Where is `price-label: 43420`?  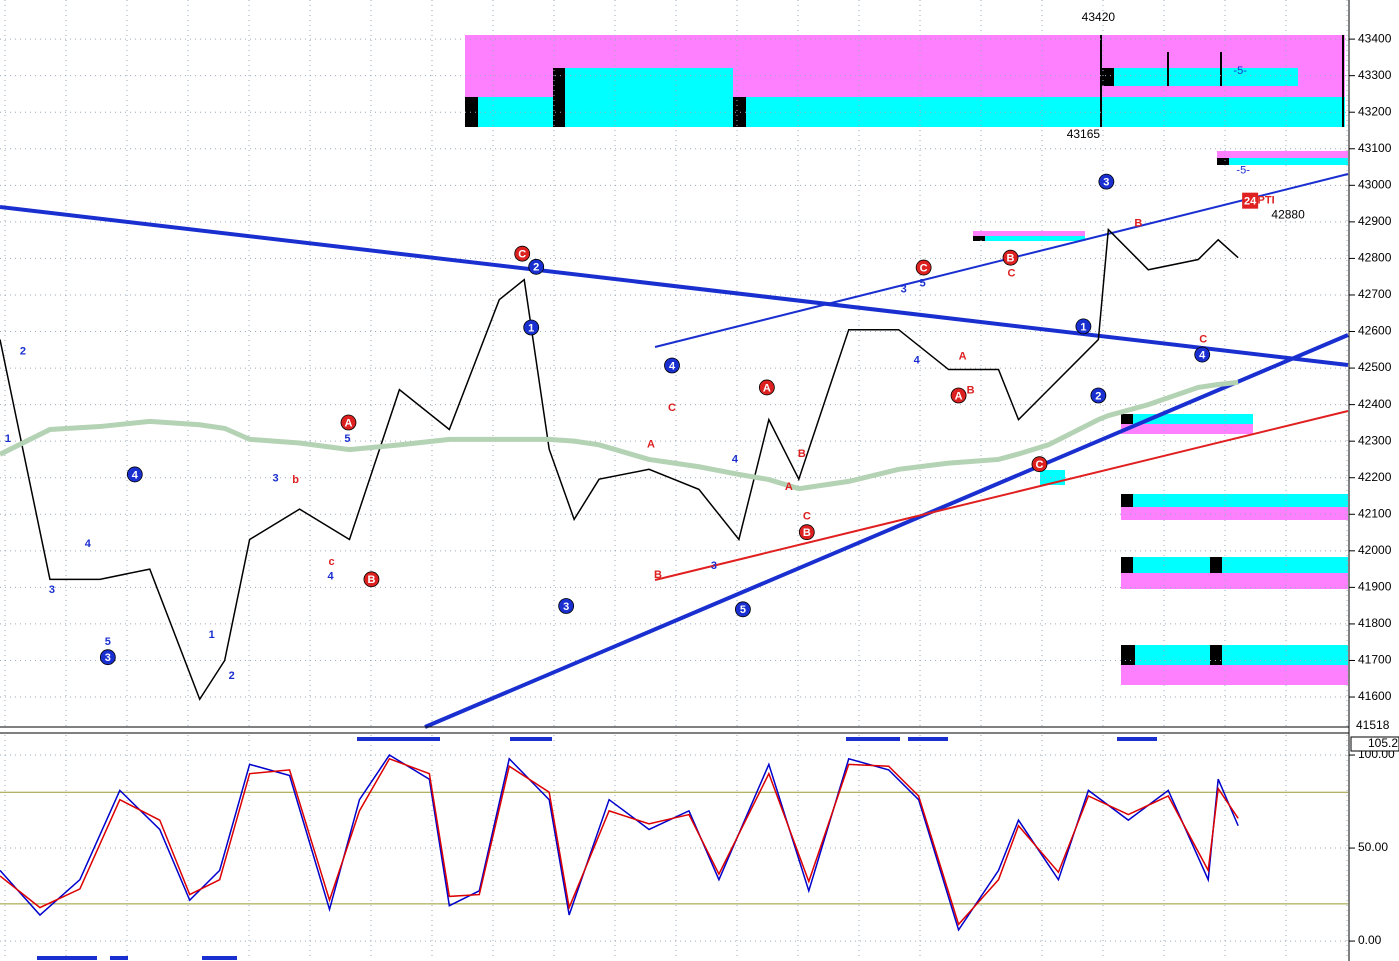 price-label: 43420 is located at coordinates (1099, 17).